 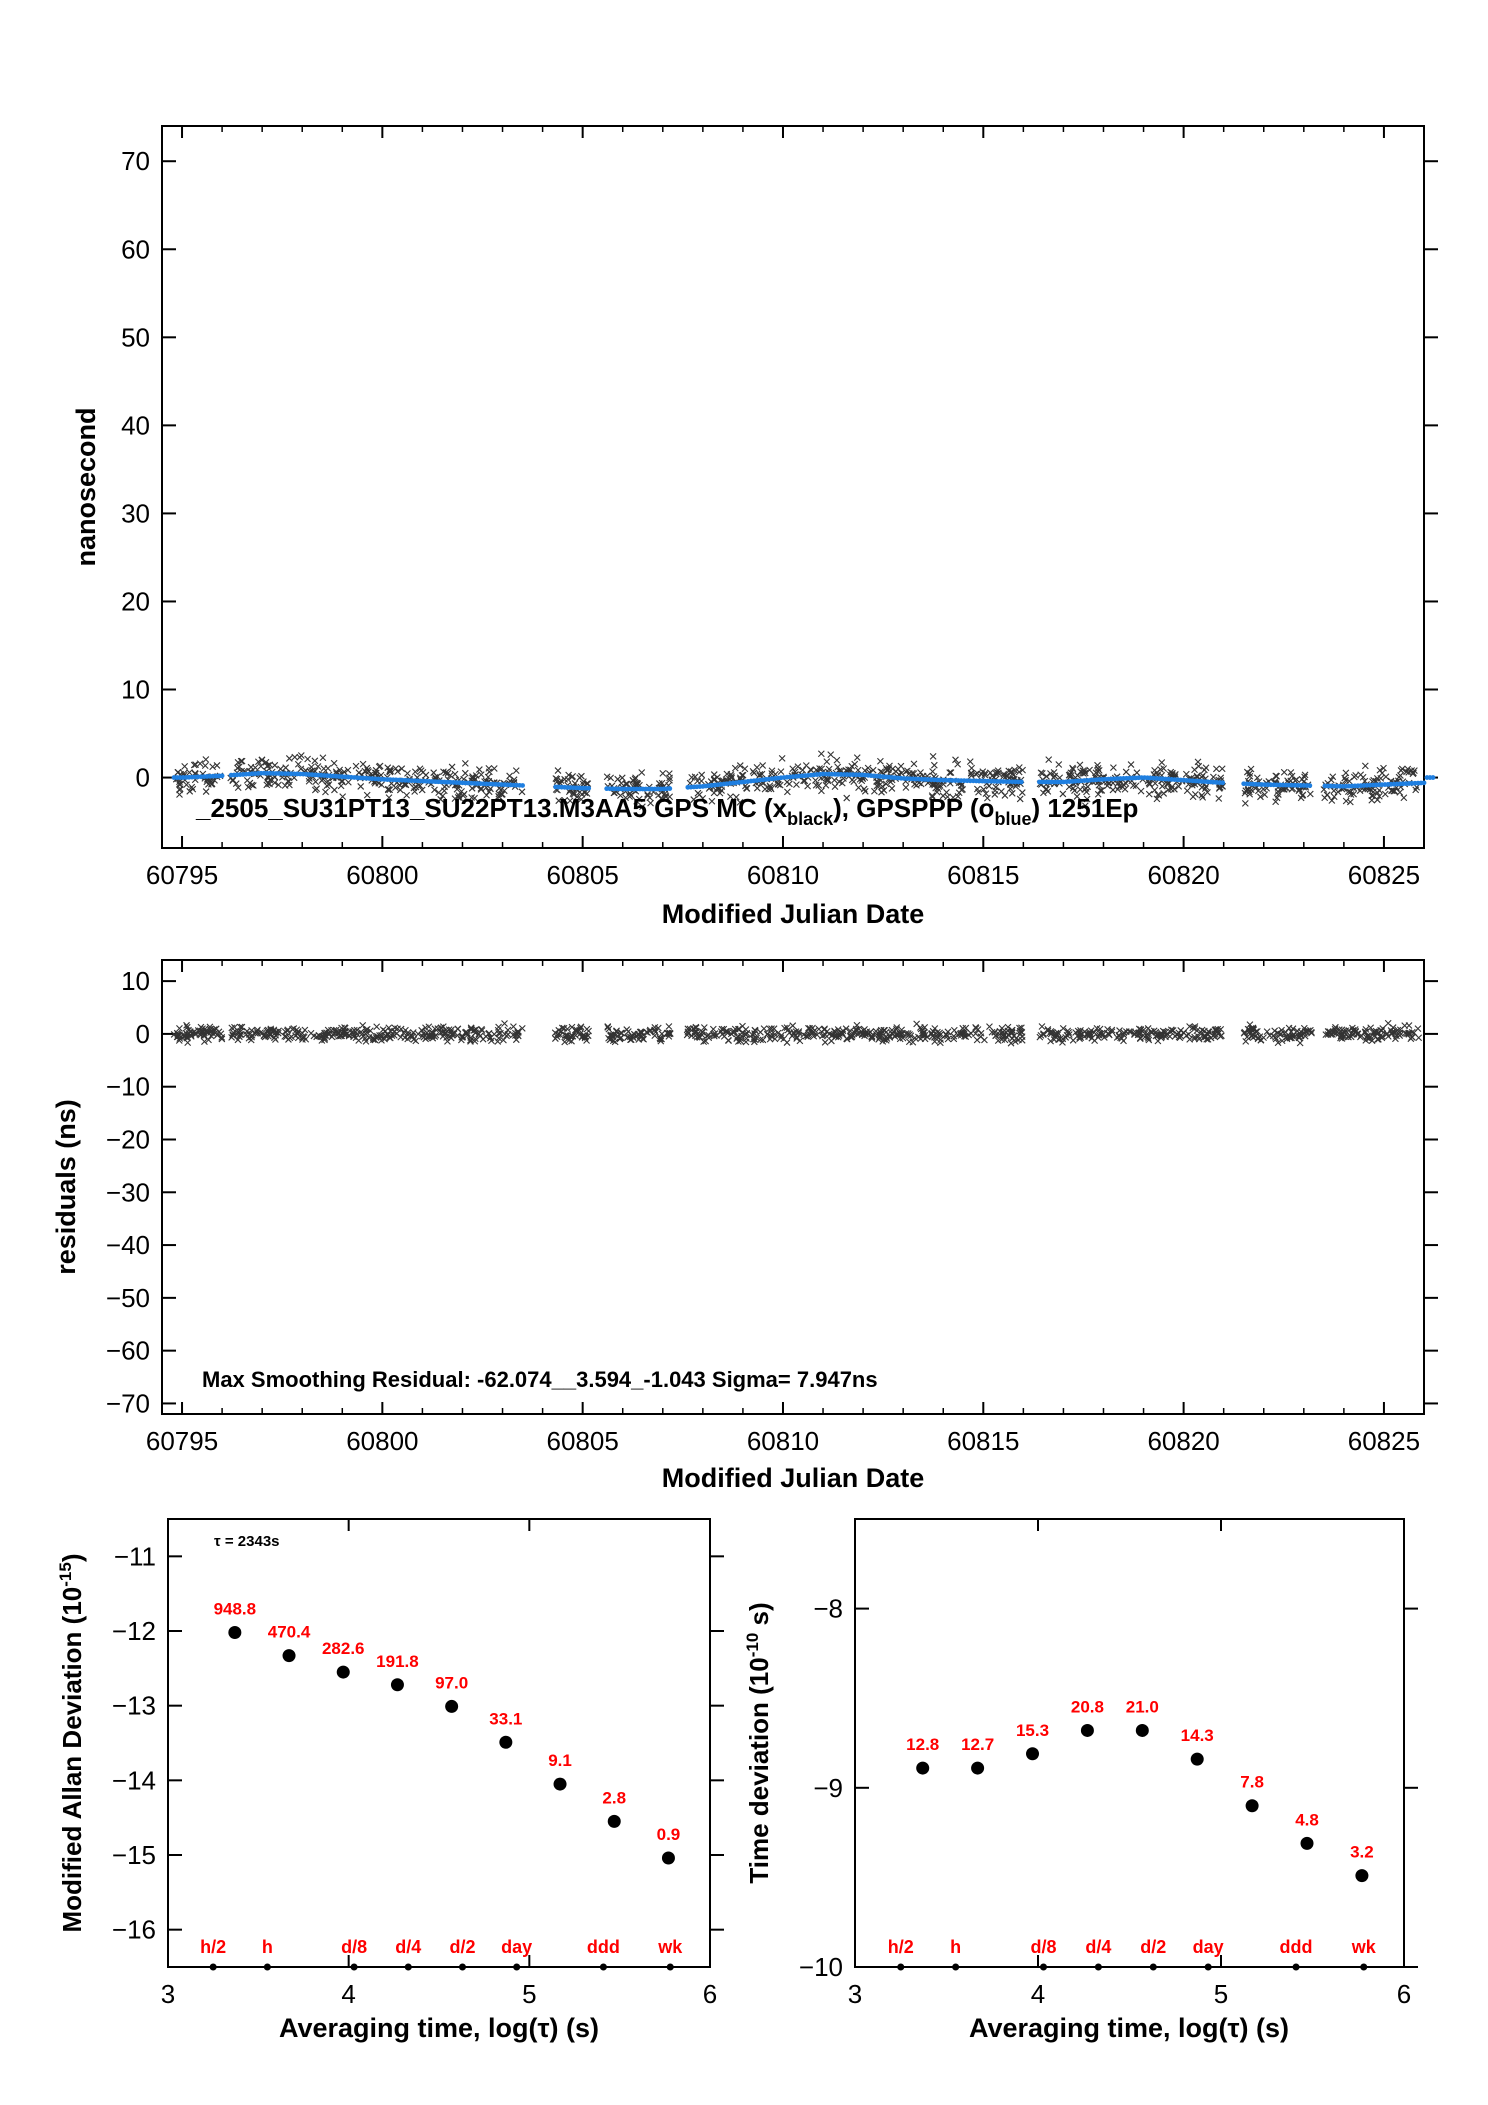 I want to click on y-tick-label: 60, so click(x=135, y=249).